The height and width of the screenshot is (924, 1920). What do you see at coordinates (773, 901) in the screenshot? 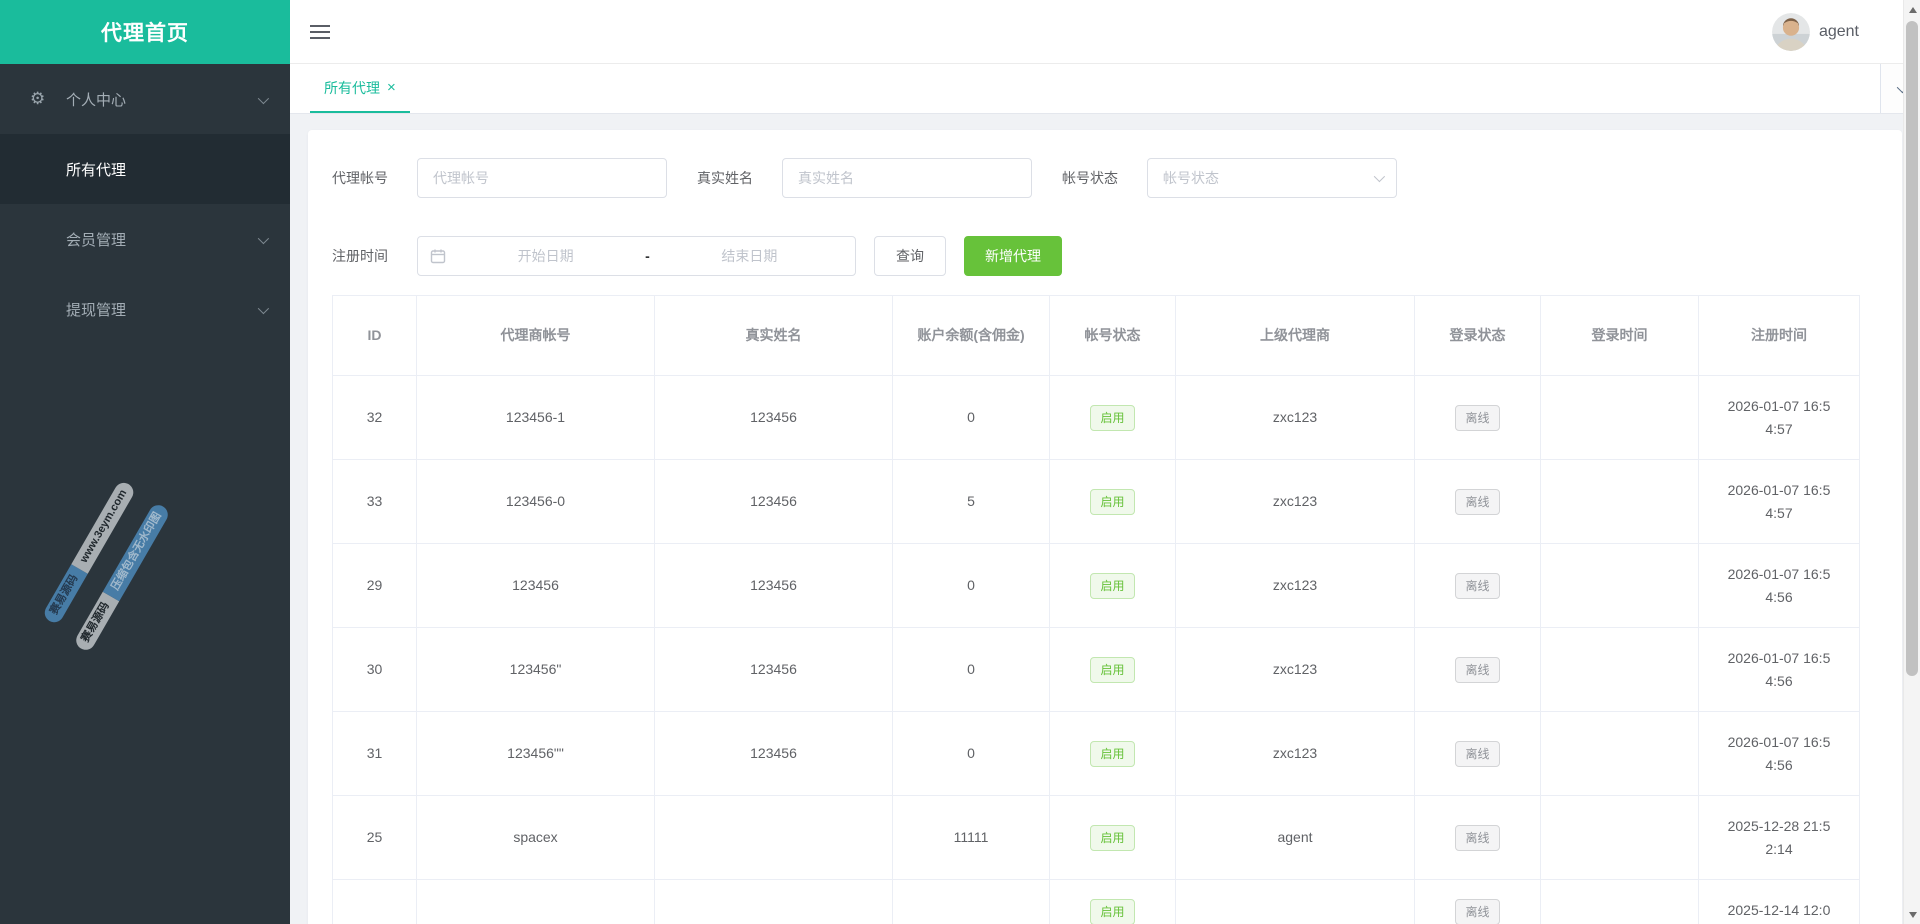
I see `cell-real-name` at bounding box center [773, 901].